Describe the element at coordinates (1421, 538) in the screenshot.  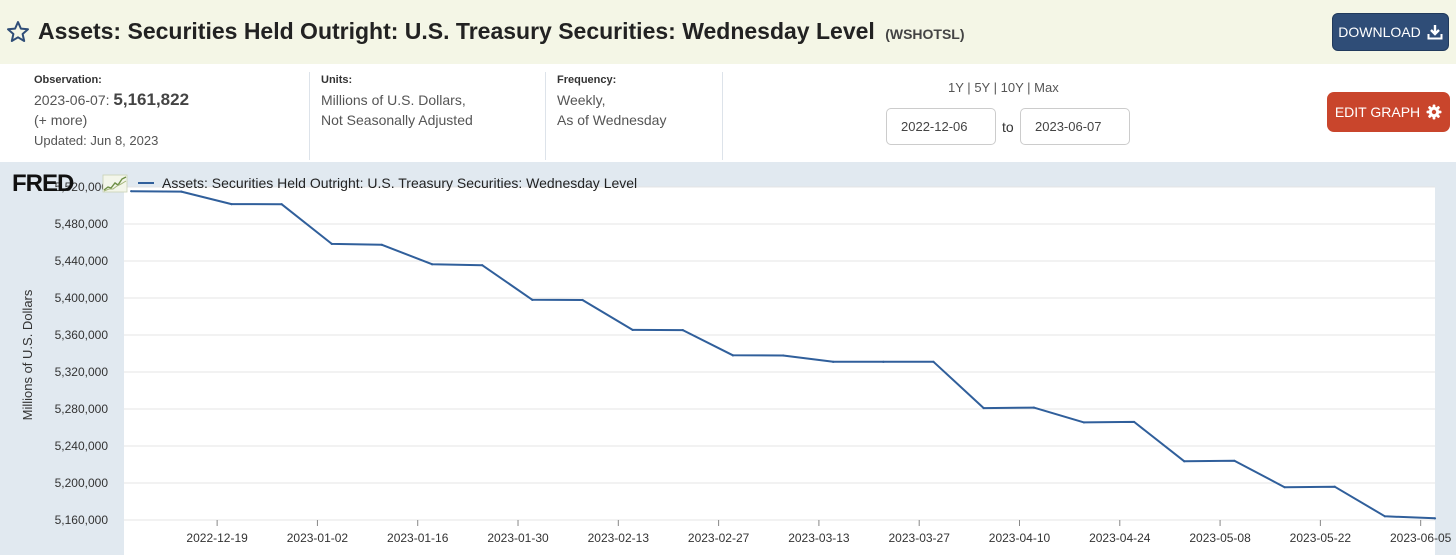
I see `x-tick-label: 2023-06-05` at that location.